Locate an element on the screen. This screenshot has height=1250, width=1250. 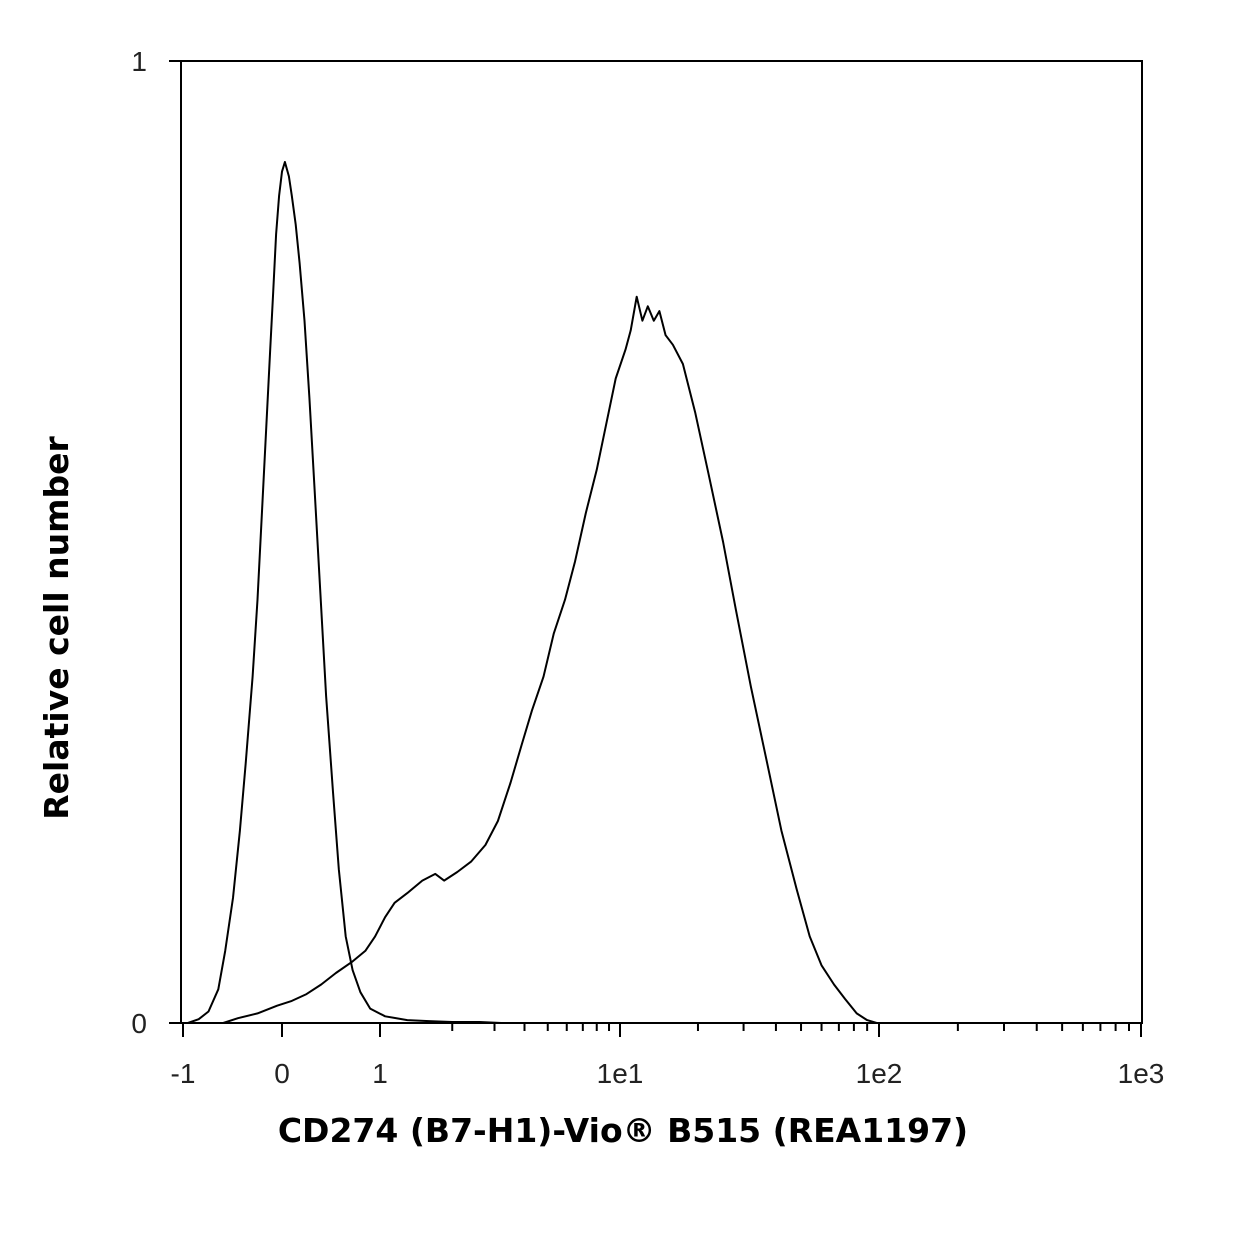
x-tick-label: 1 is located at coordinates (380, 1073).